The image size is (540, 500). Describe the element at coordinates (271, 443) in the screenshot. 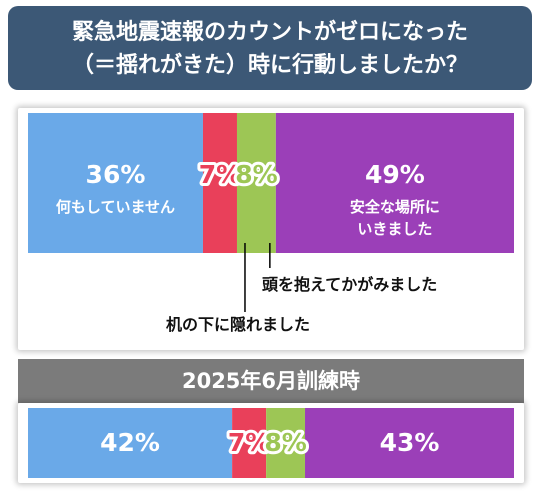

I see `chart-card-june-drill` at that location.